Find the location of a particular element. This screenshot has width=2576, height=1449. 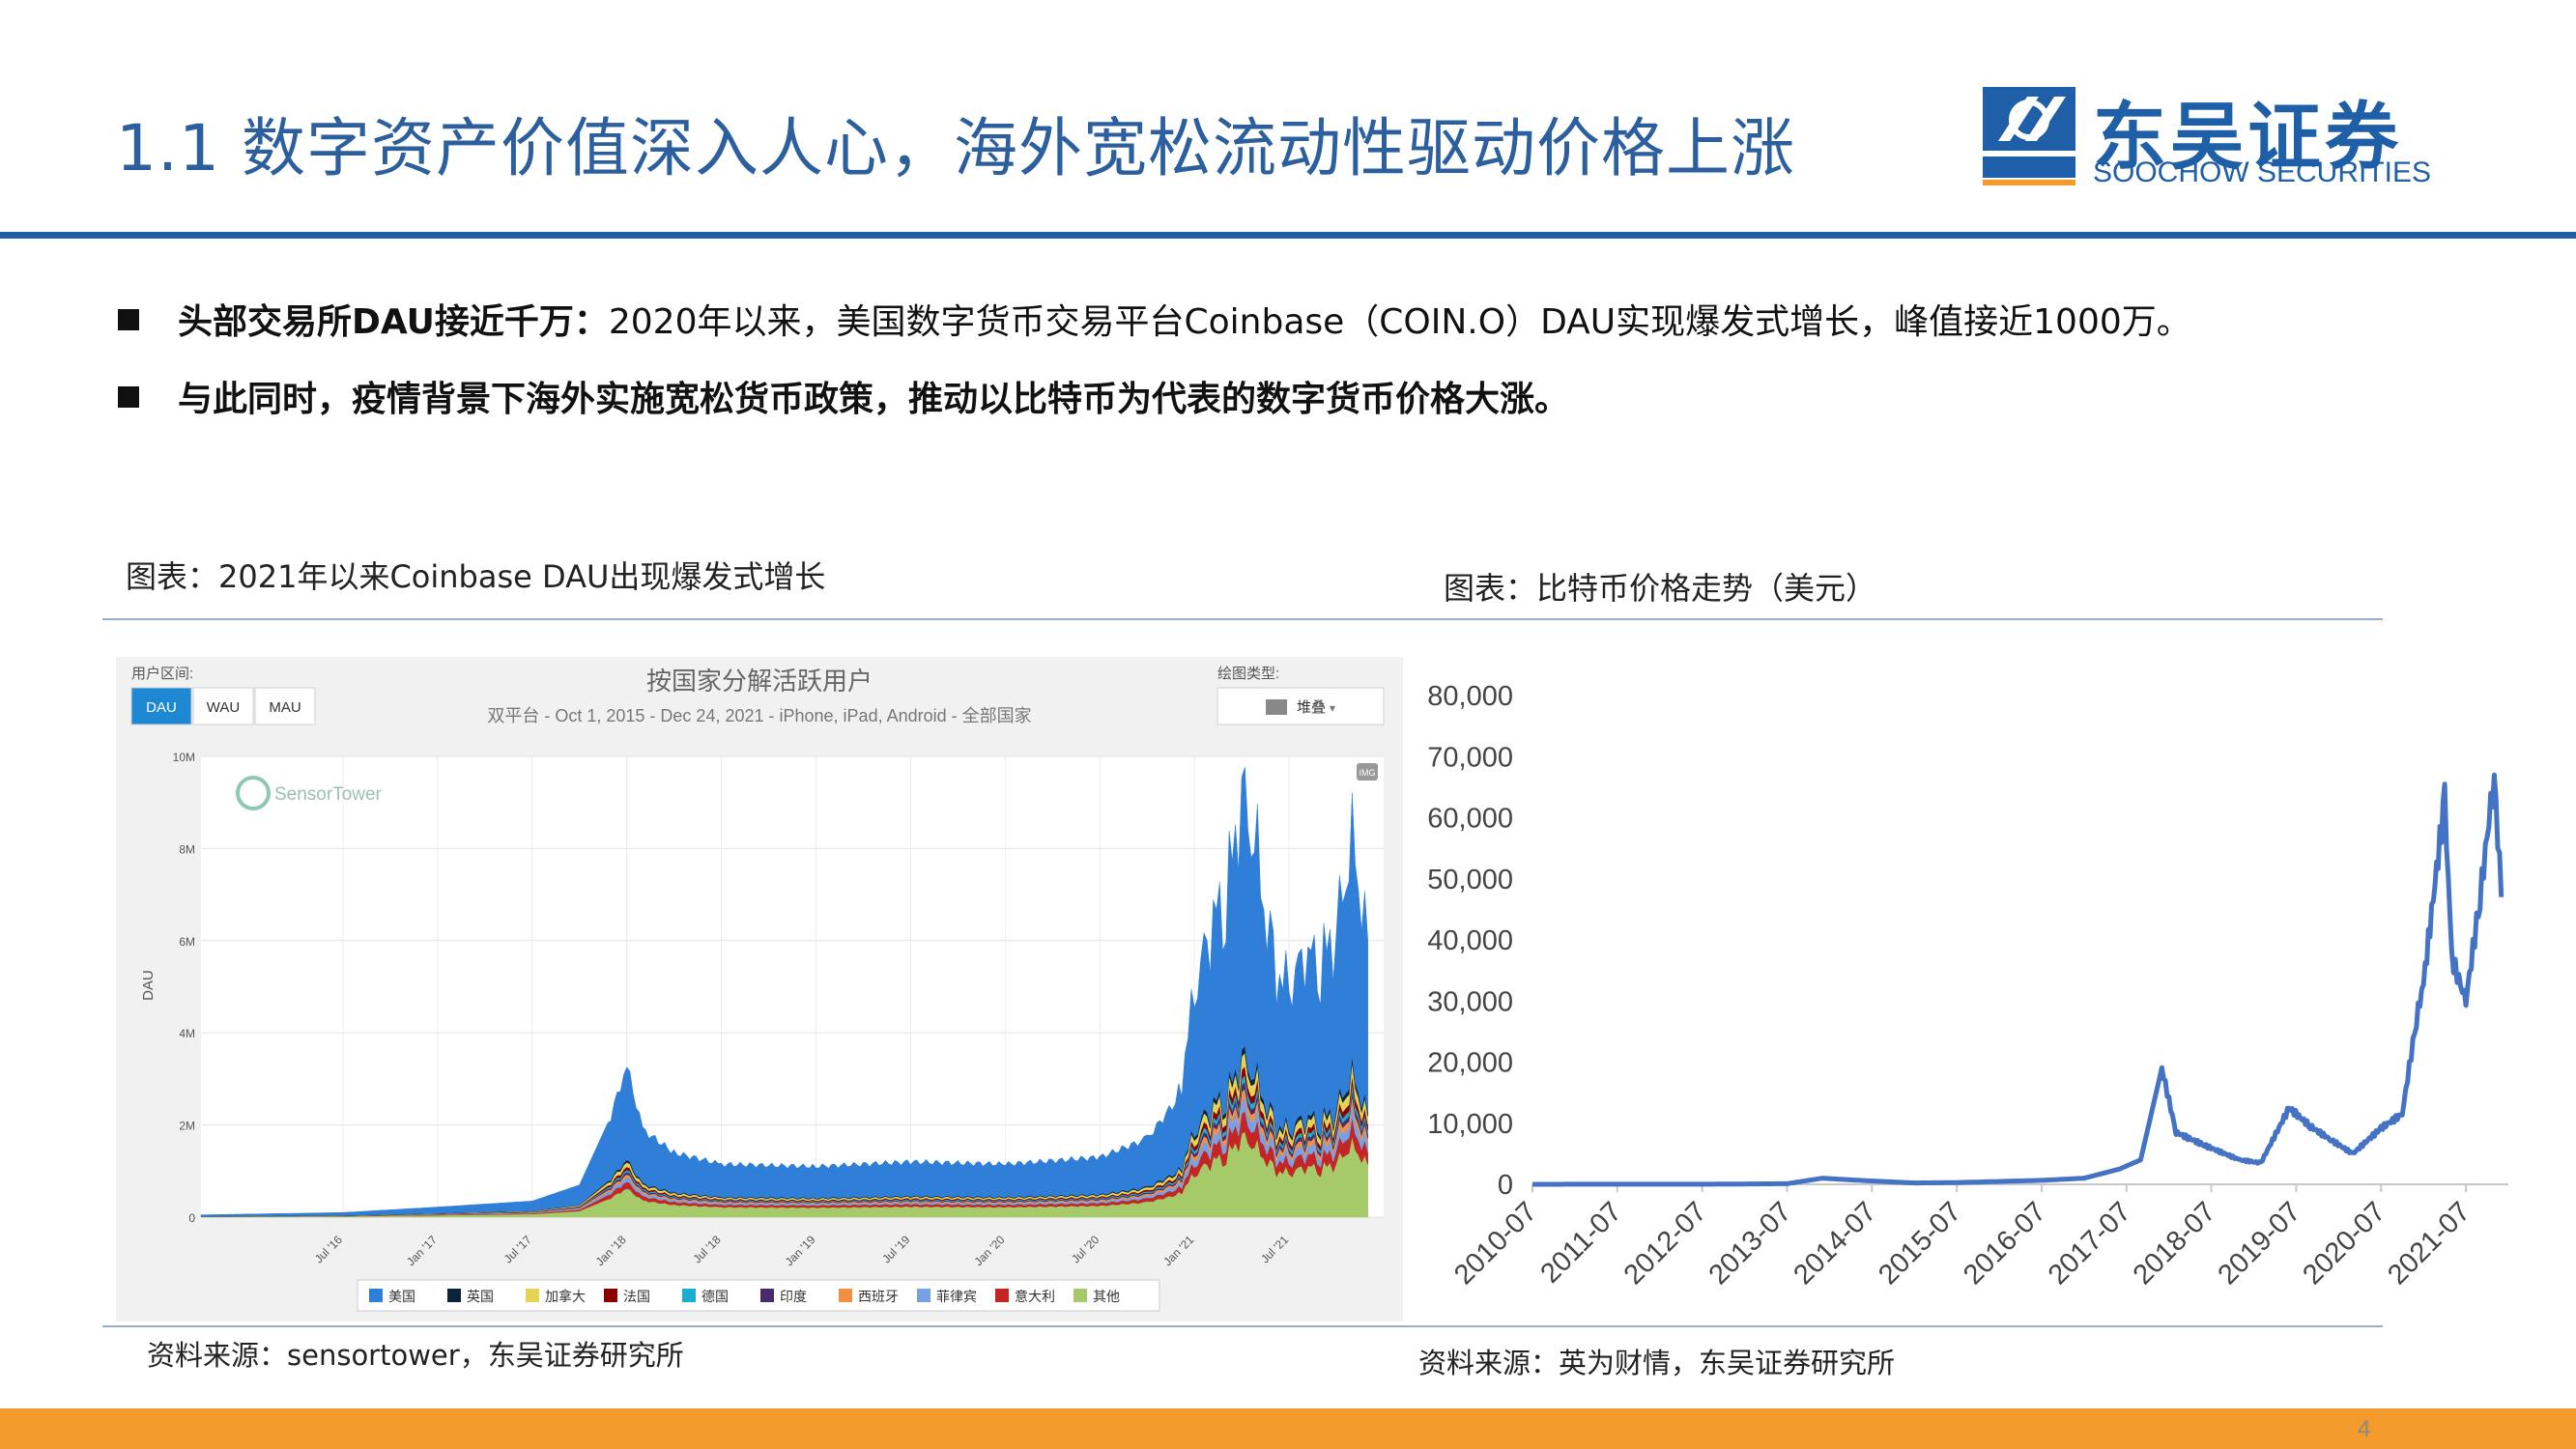

btc-x-tick-label: 2019-07 is located at coordinates (2259, 1243).